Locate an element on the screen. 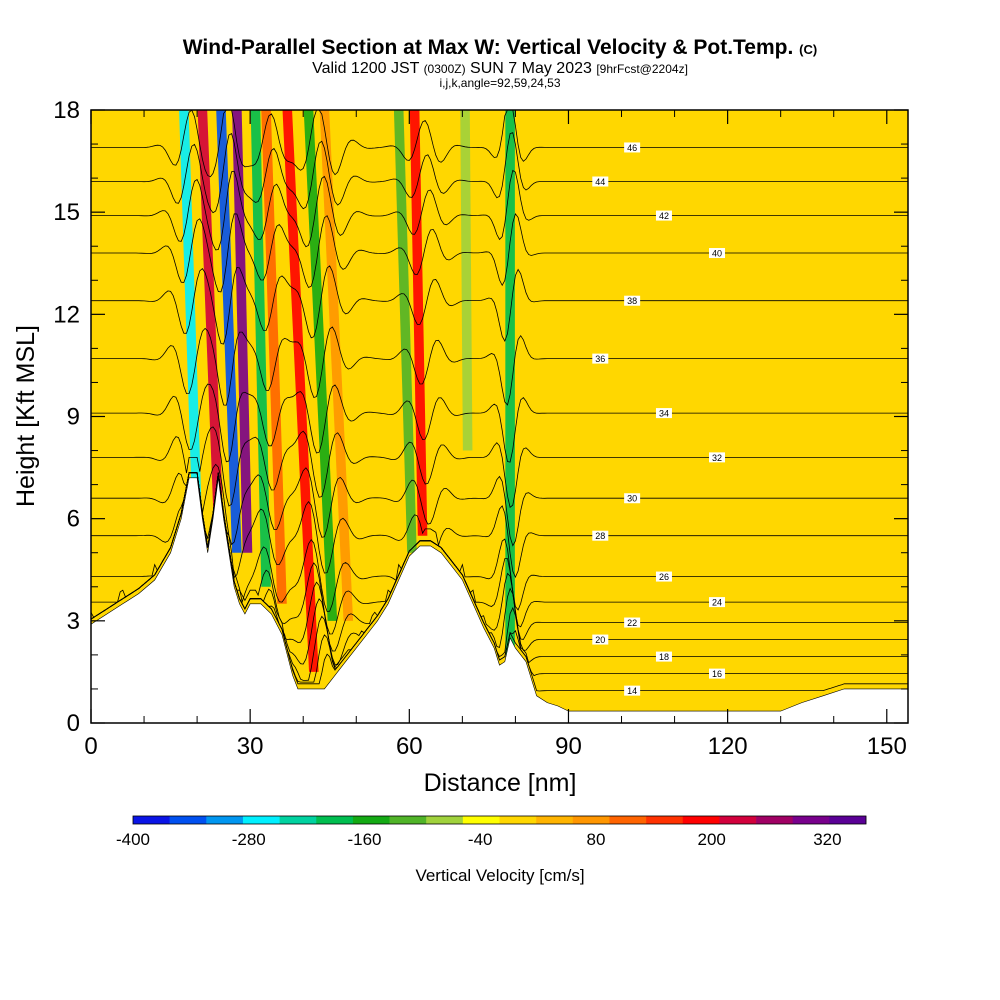 The height and width of the screenshot is (1000, 1000). contour-label-34: 34 is located at coordinates (664, 414).